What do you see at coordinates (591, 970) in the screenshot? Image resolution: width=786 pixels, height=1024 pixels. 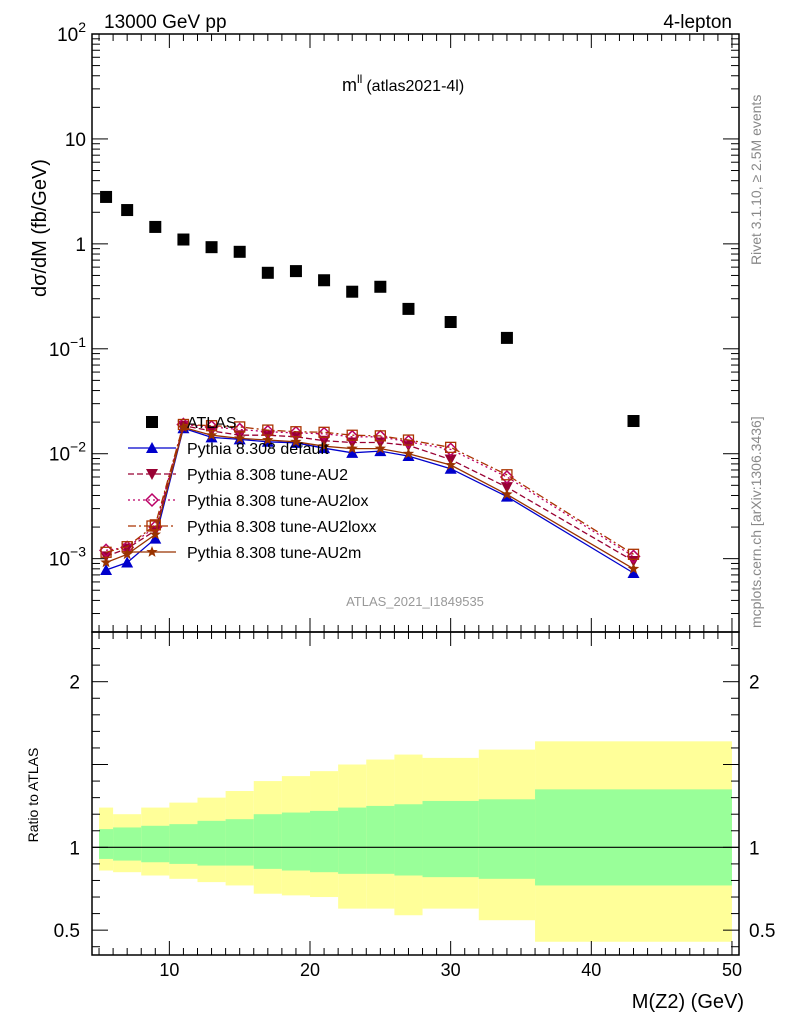 I see `x-tick-label: 40` at bounding box center [591, 970].